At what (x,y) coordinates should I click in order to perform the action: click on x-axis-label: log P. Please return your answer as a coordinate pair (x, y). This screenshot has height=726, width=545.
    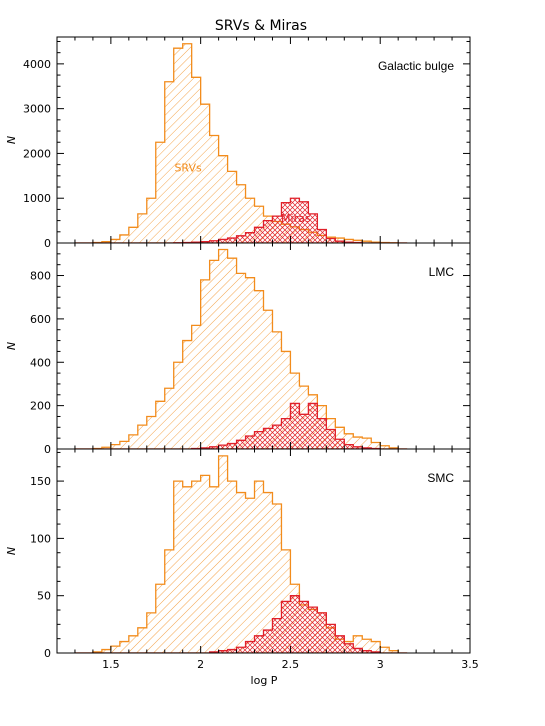
    Looking at the image, I should click on (264, 680).